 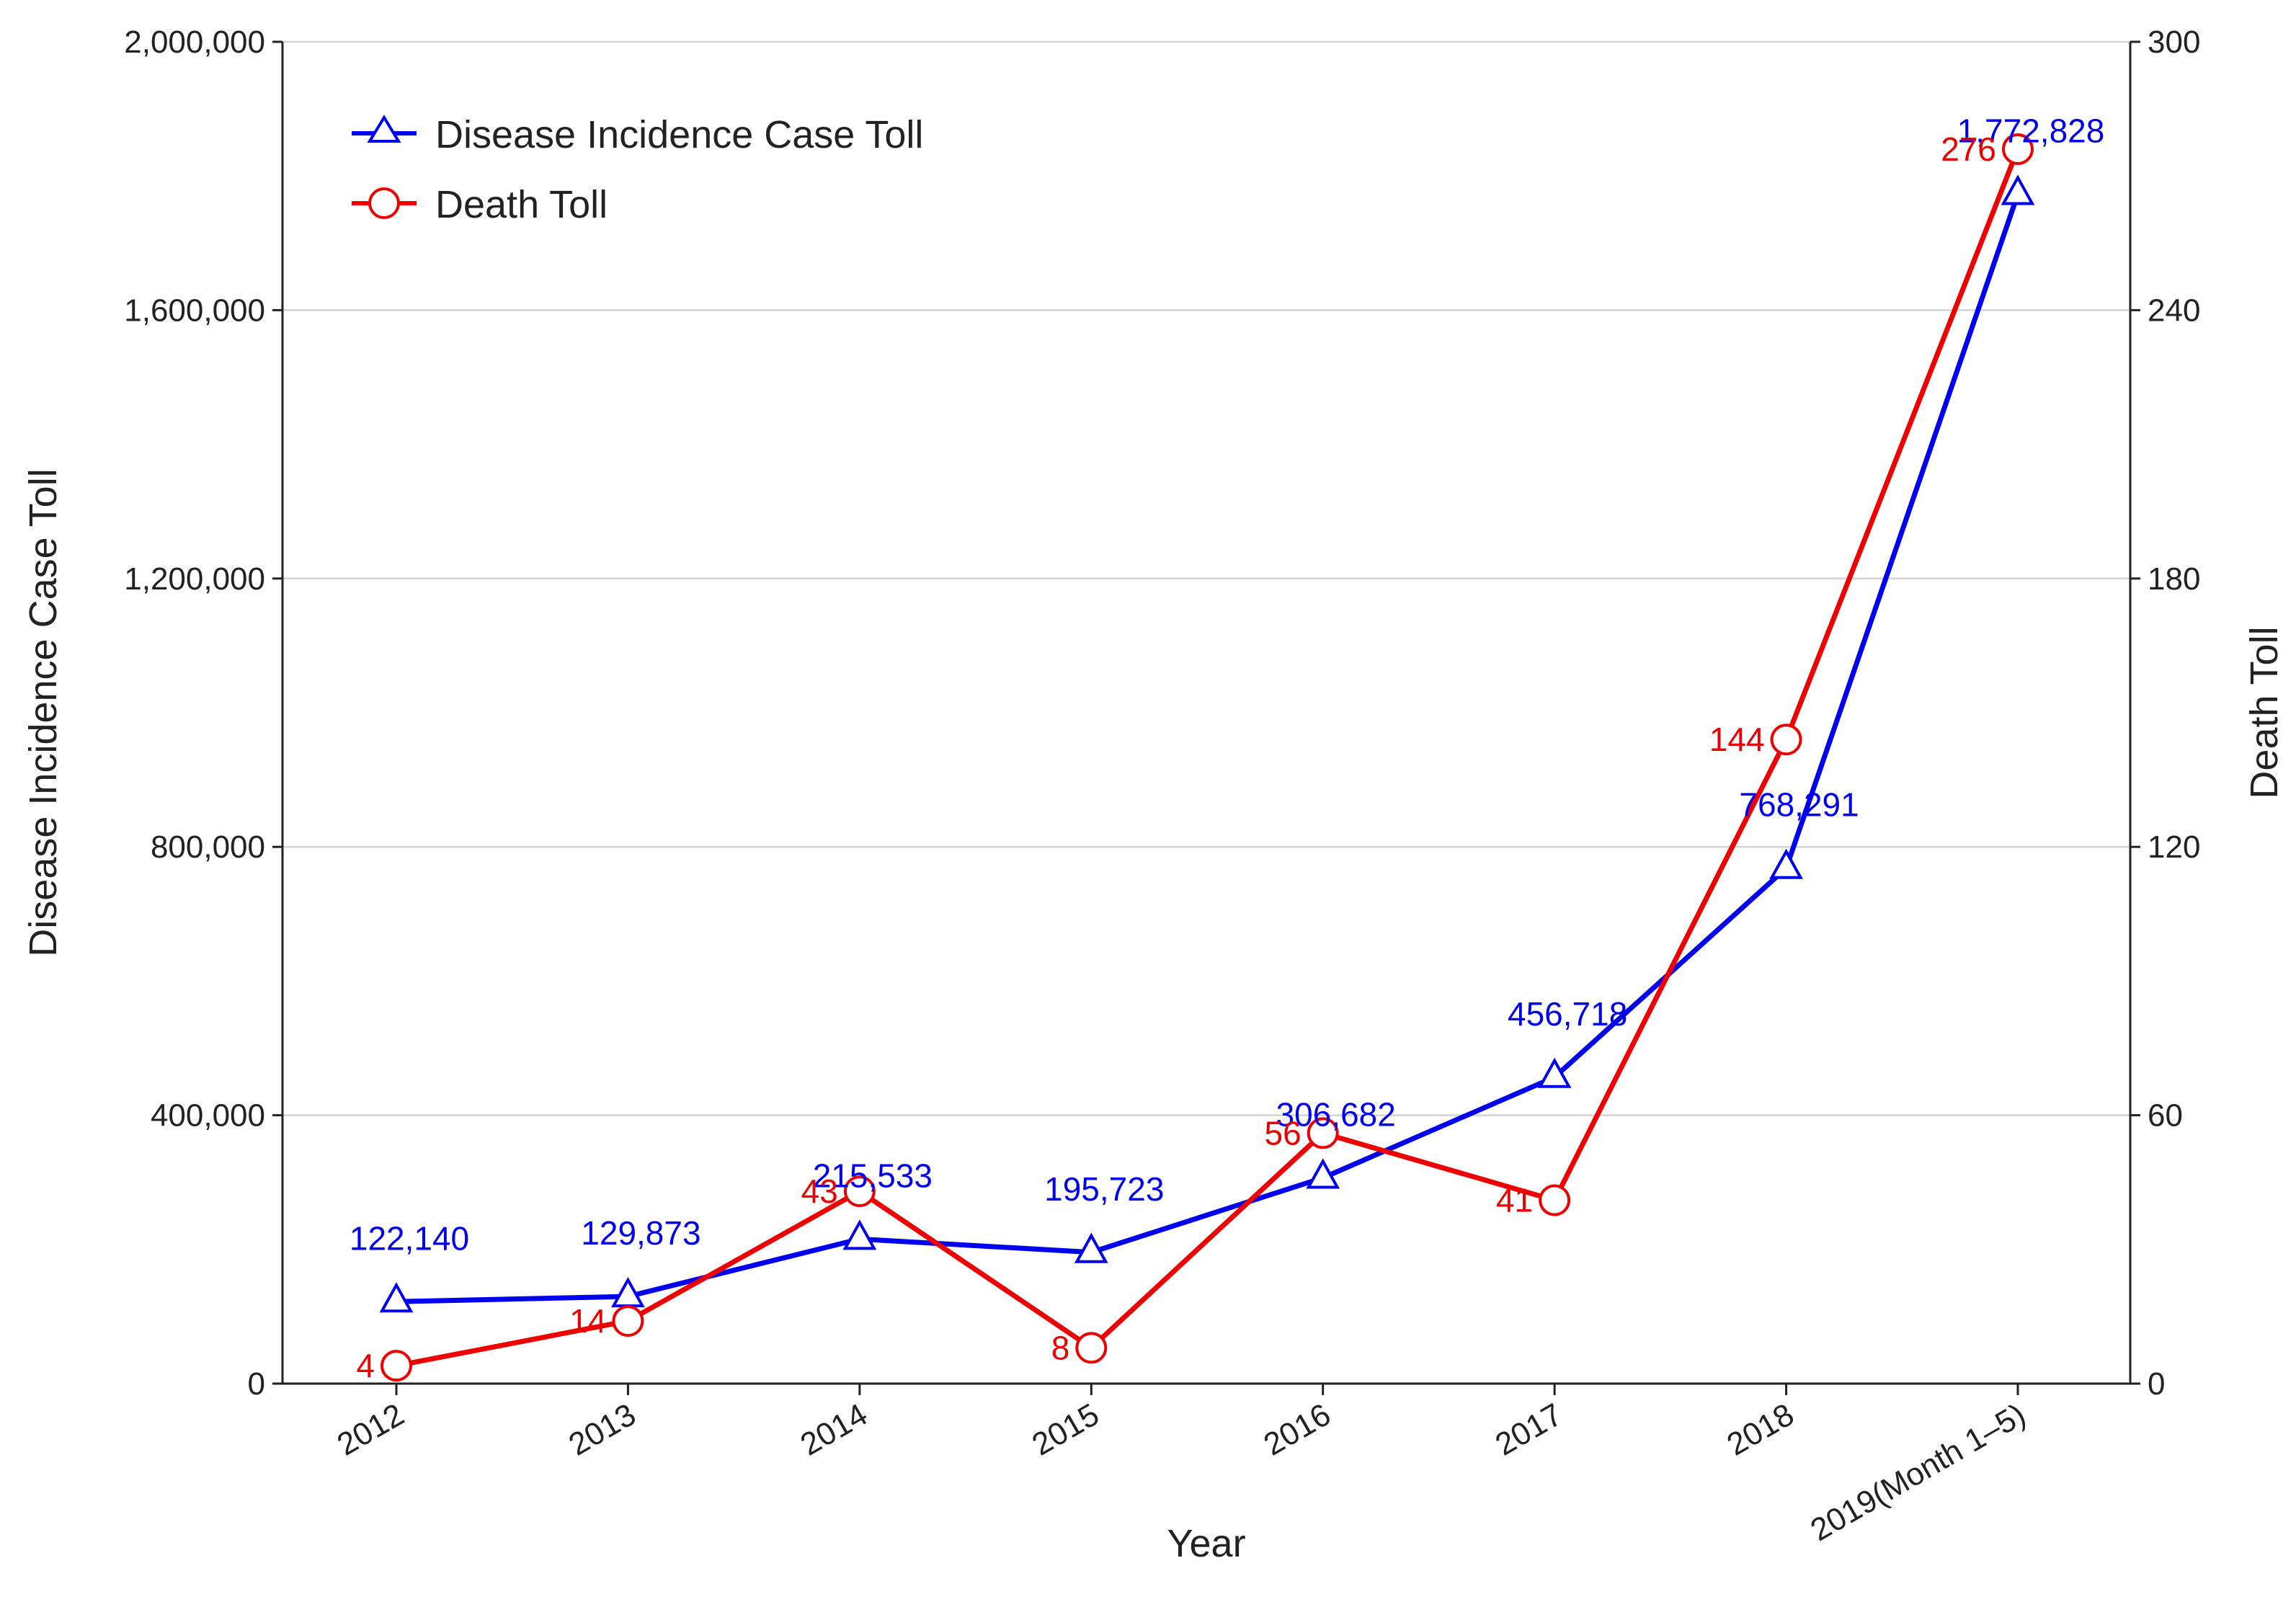 What do you see at coordinates (834, 1429) in the screenshot?
I see `x-tick-label-2: 2014` at bounding box center [834, 1429].